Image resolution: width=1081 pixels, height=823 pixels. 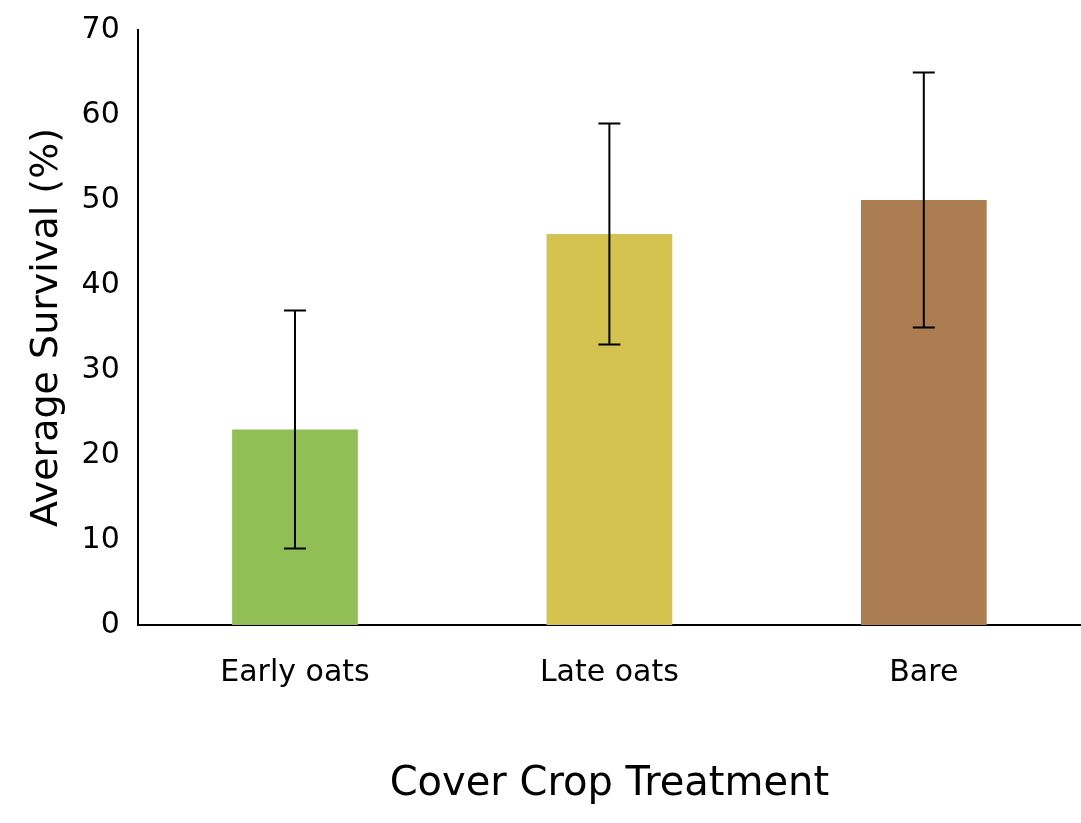 What do you see at coordinates (924, 670) in the screenshot?
I see `x-tick-label: Bare` at bounding box center [924, 670].